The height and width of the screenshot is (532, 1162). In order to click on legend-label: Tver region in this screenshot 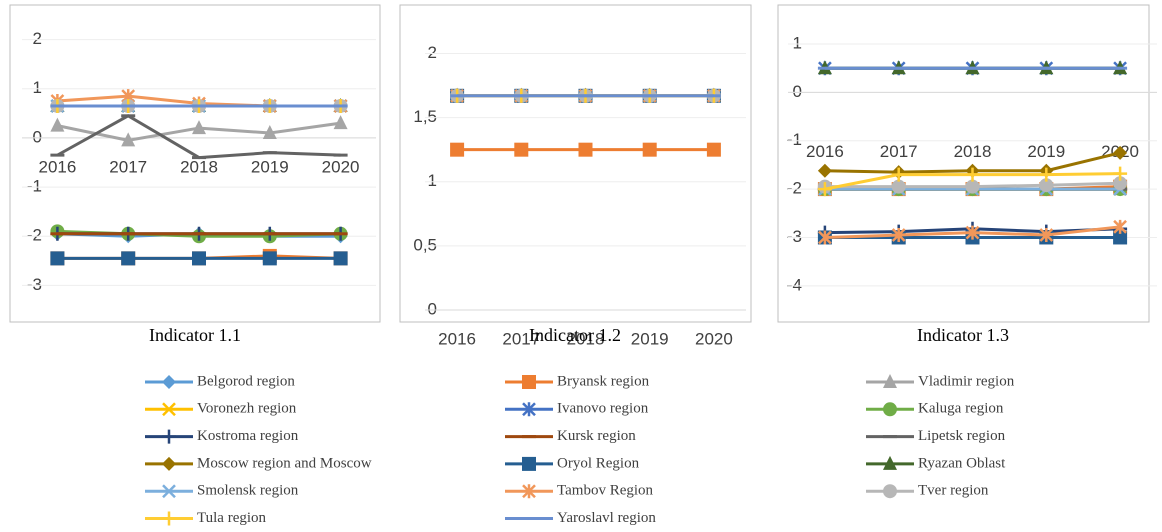, I will do `click(953, 491)`.